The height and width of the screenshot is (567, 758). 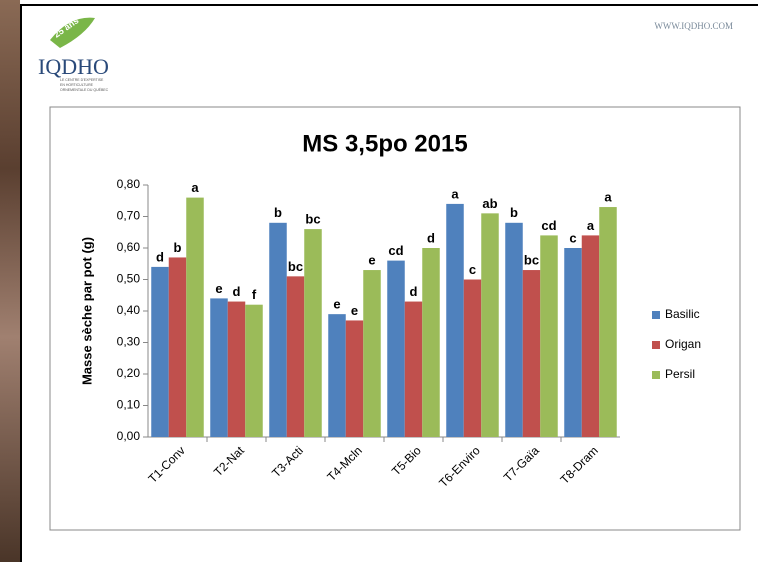 What do you see at coordinates (129, 342) in the screenshot?
I see `y-tick-label: 0,30` at bounding box center [129, 342].